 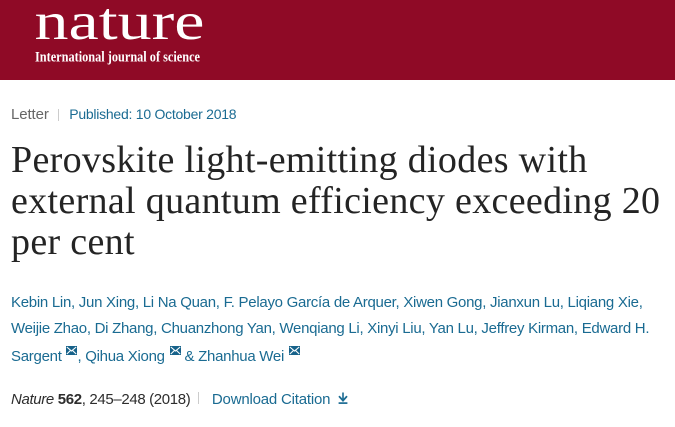 I want to click on svg-text:International journal of scien: International journal of science, so click(x=117, y=57).